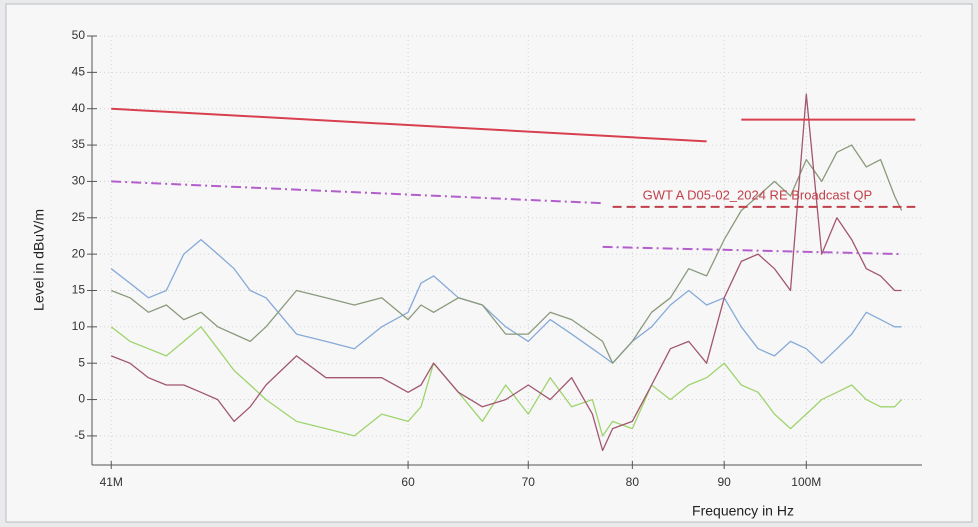 The image size is (978, 527). Describe the element at coordinates (79, 108) in the screenshot. I see `y-tick-label: 40` at that location.